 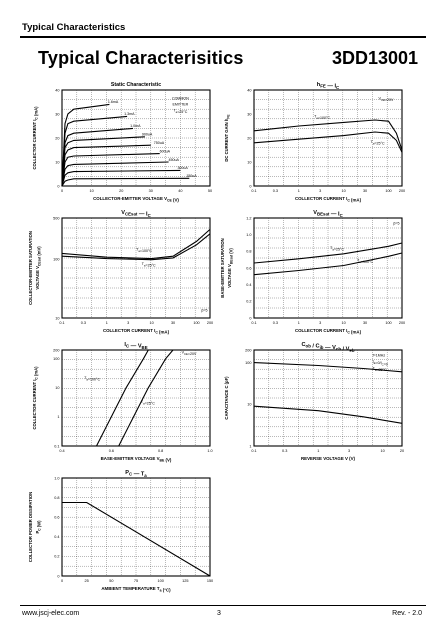 What do you see at coordinates (335, 87) in the screenshot?
I see `text-part: I` at bounding box center [335, 87].